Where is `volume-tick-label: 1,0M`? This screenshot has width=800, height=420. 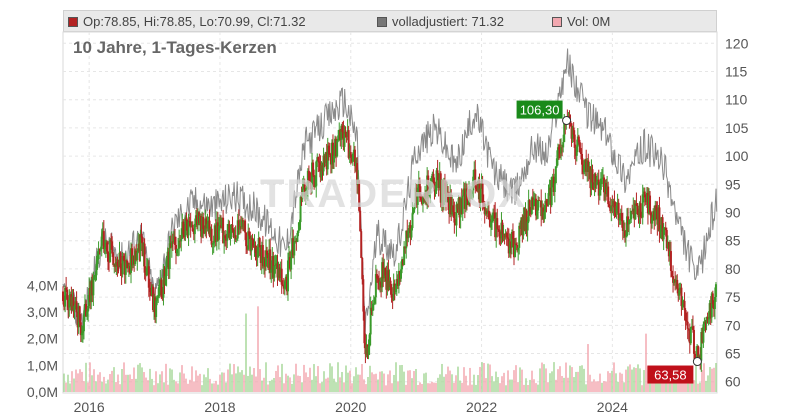
volume-tick-label: 1,0M is located at coordinates (42, 365).